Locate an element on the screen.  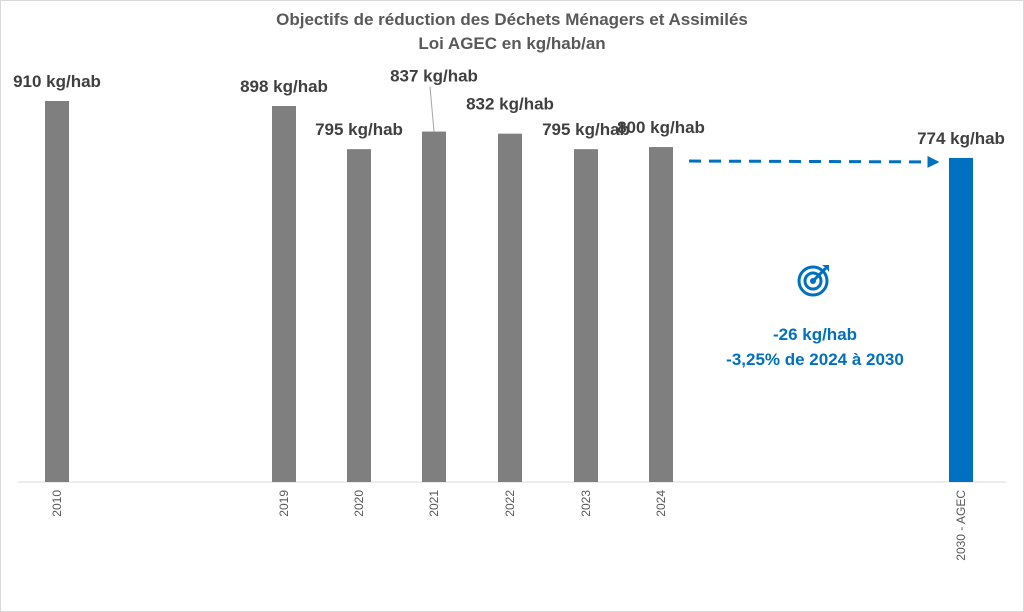
leader-layer is located at coordinates (432, 109).